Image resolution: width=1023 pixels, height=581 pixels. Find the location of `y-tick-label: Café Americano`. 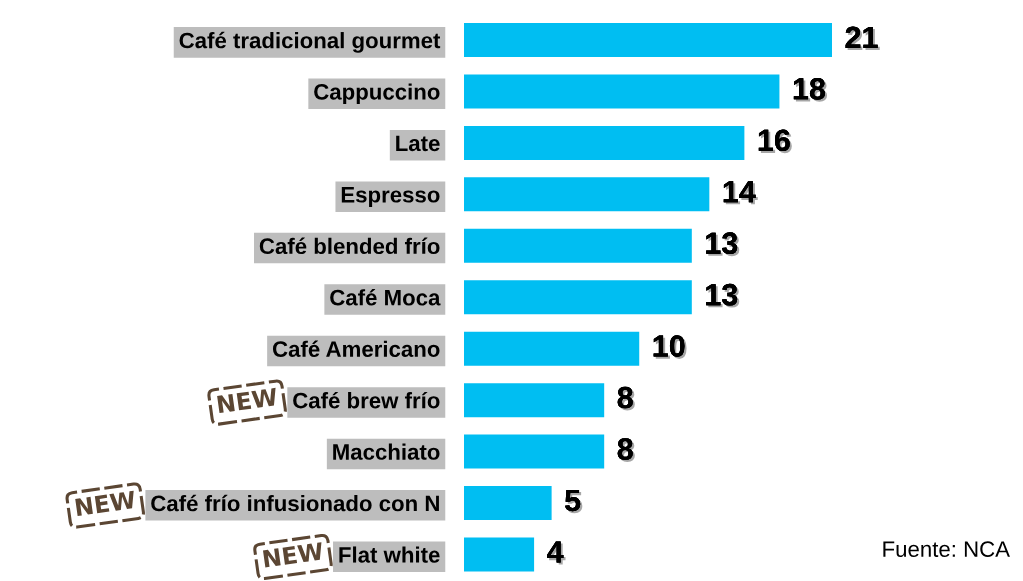

y-tick-label: Café Americano is located at coordinates (356, 348).